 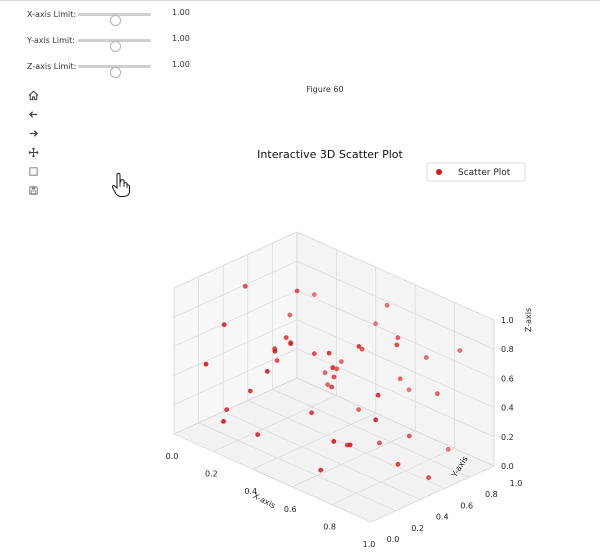 I want to click on zoom-button, so click(x=33, y=171).